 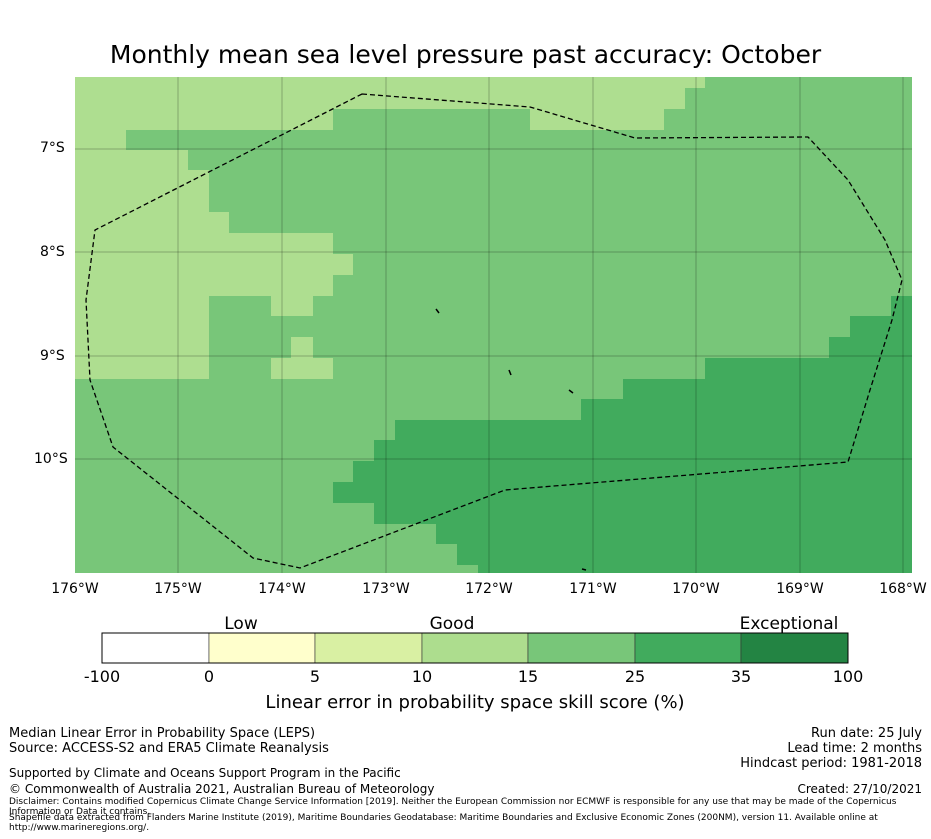 What do you see at coordinates (789, 624) in the screenshot?
I see `colorbar-category-exceptional: Exceptional` at bounding box center [789, 624].